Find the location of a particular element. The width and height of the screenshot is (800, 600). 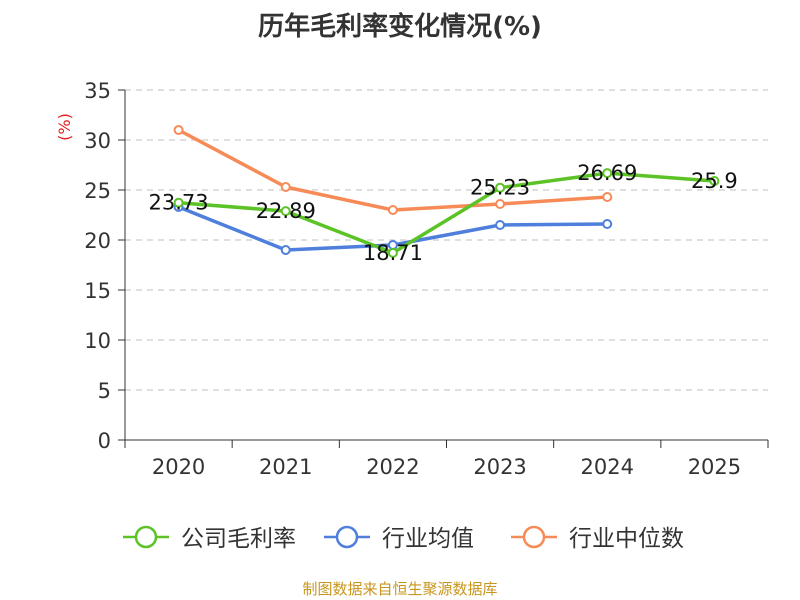

point-s0-2021 is located at coordinates (285, 211).